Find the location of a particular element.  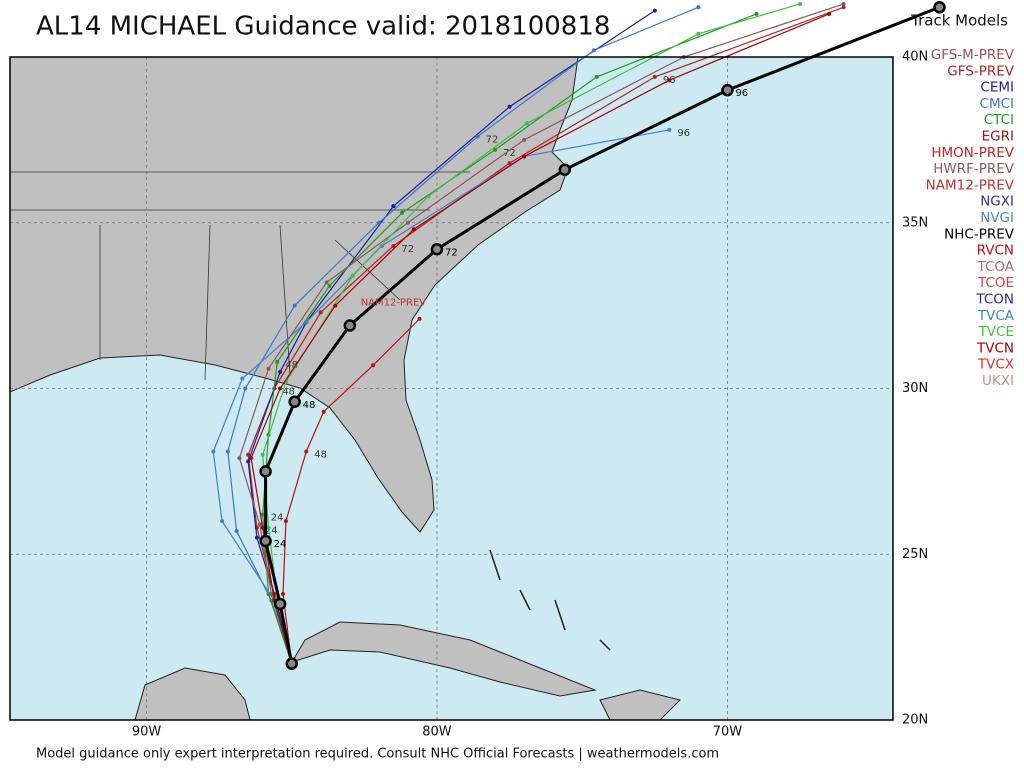

legend-entry: TVCA is located at coordinates (996, 316).